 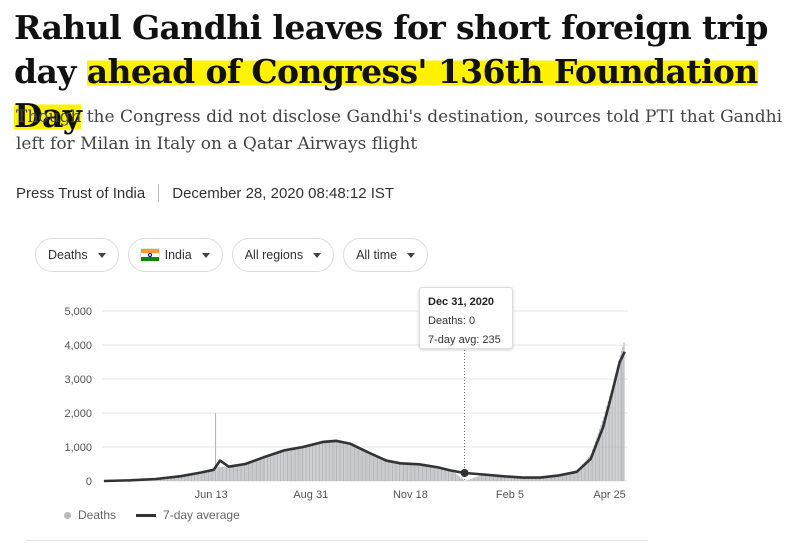 What do you see at coordinates (461, 302) in the screenshot?
I see `tooltip-date: Dec 31, 2020` at bounding box center [461, 302].